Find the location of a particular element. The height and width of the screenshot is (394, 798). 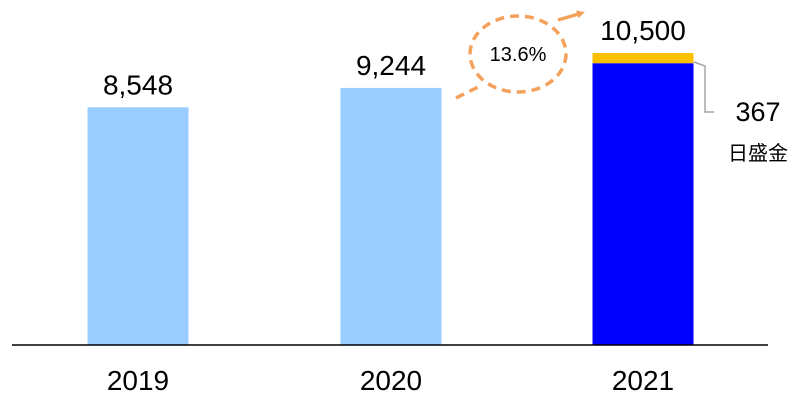

value-label-2021: 10,500 is located at coordinates (643, 30).